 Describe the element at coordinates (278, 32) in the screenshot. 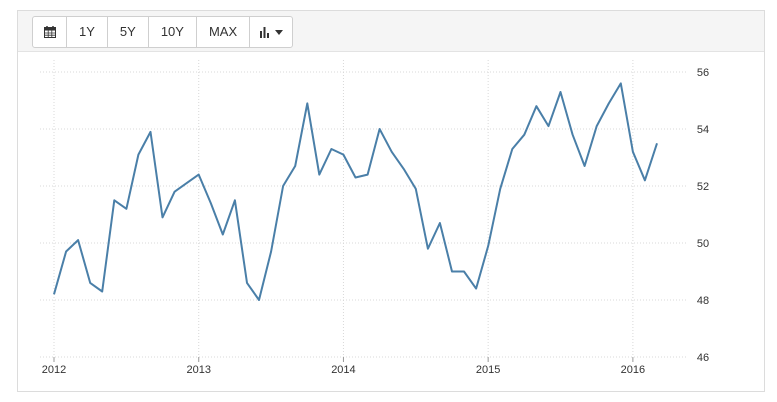

I see `caret-down-icon` at that location.